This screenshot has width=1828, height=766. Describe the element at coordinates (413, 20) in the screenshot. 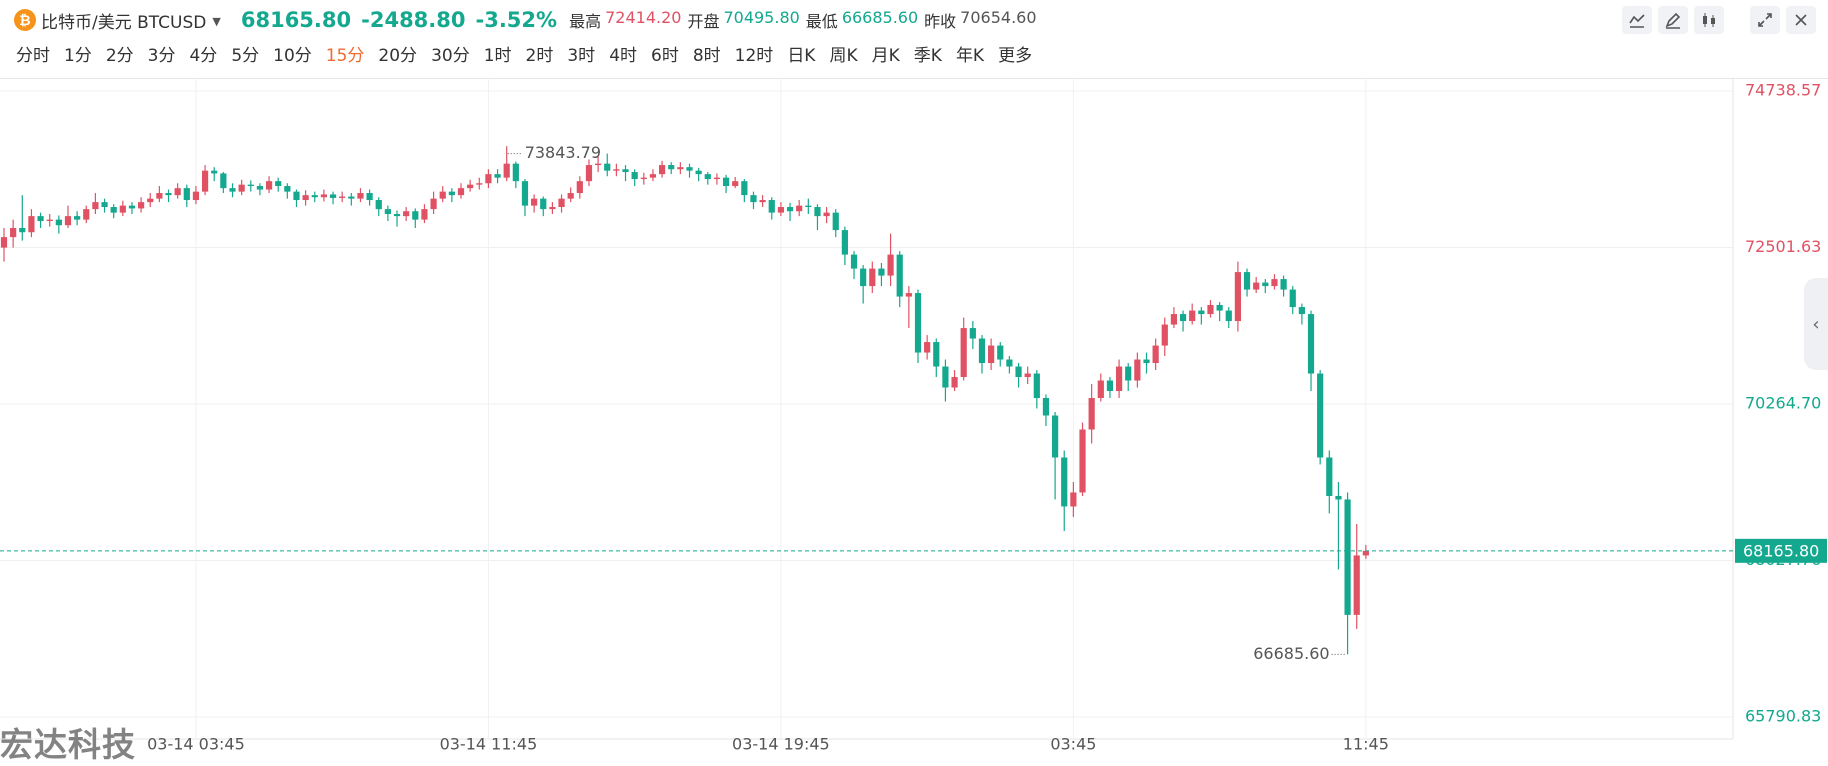

I see `change: -2488.80` at that location.